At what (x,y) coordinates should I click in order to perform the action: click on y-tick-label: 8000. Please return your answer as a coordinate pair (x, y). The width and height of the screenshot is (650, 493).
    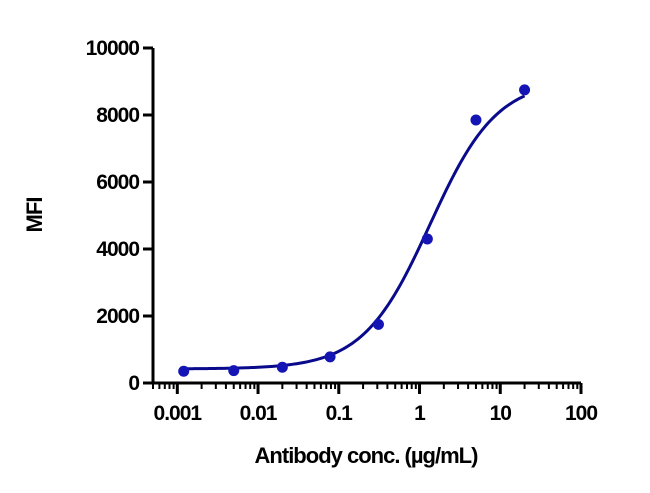
    Looking at the image, I should click on (117, 115).